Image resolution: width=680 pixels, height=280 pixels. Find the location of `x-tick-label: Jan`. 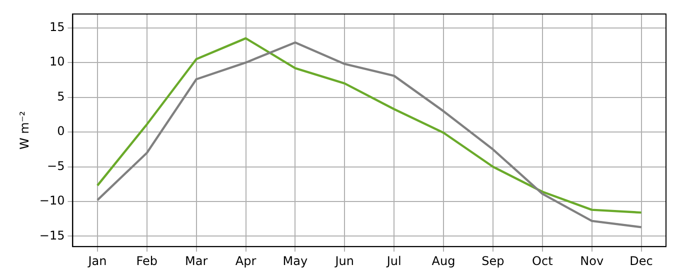

x-tick-label: Jan is located at coordinates (97, 261).